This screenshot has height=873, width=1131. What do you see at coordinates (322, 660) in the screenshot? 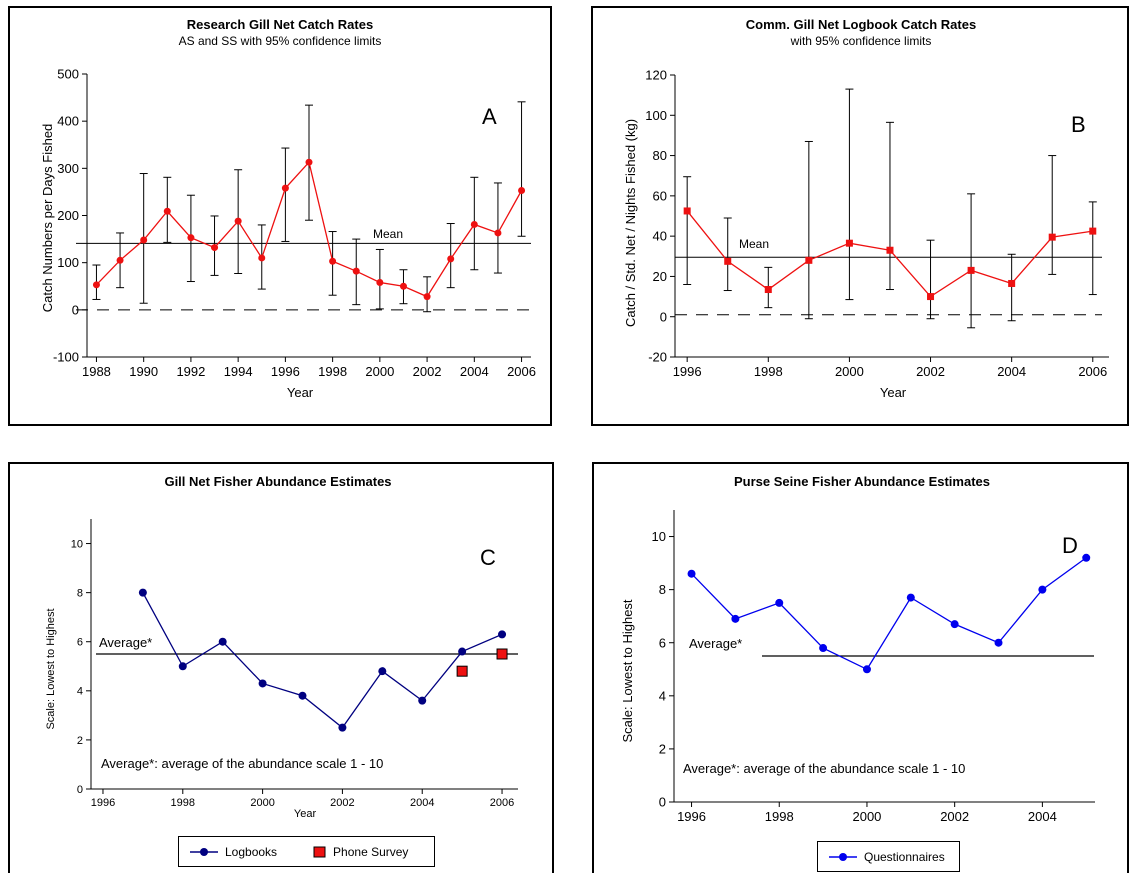
I see `series-line-logbooks` at bounding box center [322, 660].